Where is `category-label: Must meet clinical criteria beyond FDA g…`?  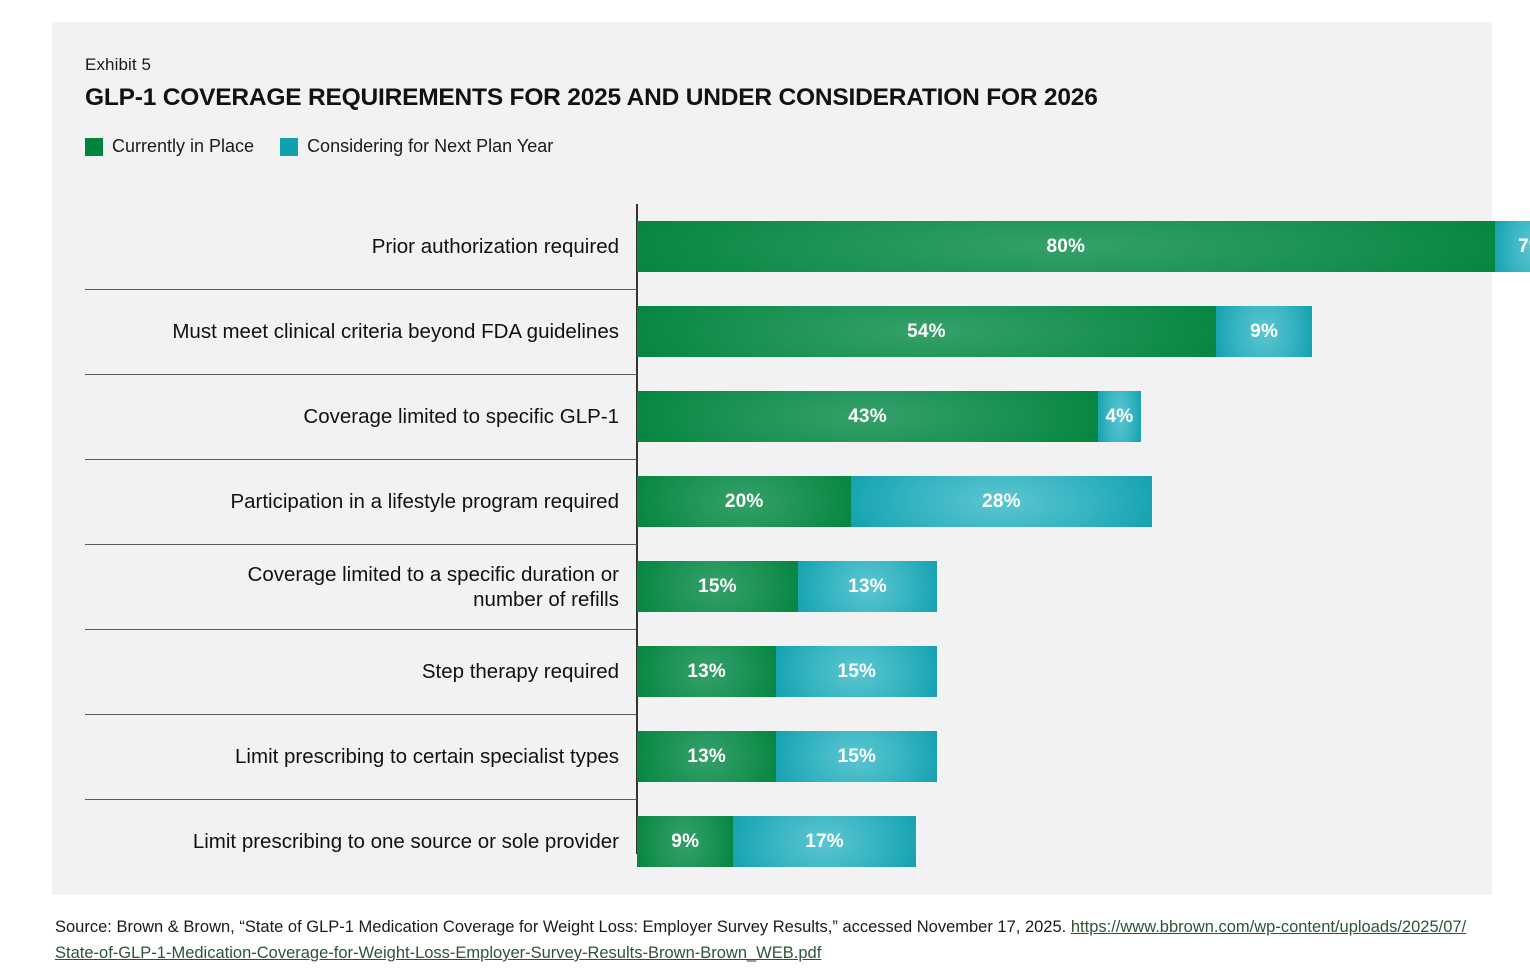 category-label: Must meet clinical criteria beyond FDA g… is located at coordinates (395, 331).